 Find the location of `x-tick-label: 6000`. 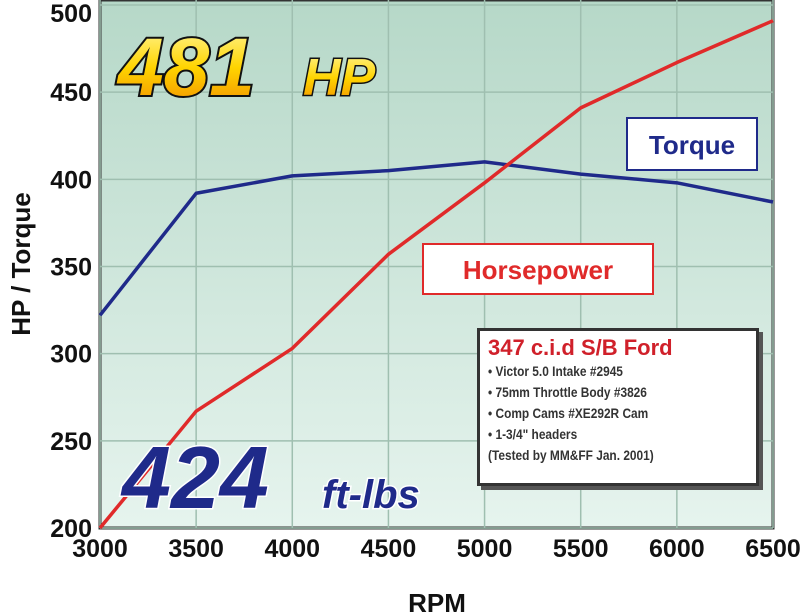

x-tick-label: 6000 is located at coordinates (677, 549).